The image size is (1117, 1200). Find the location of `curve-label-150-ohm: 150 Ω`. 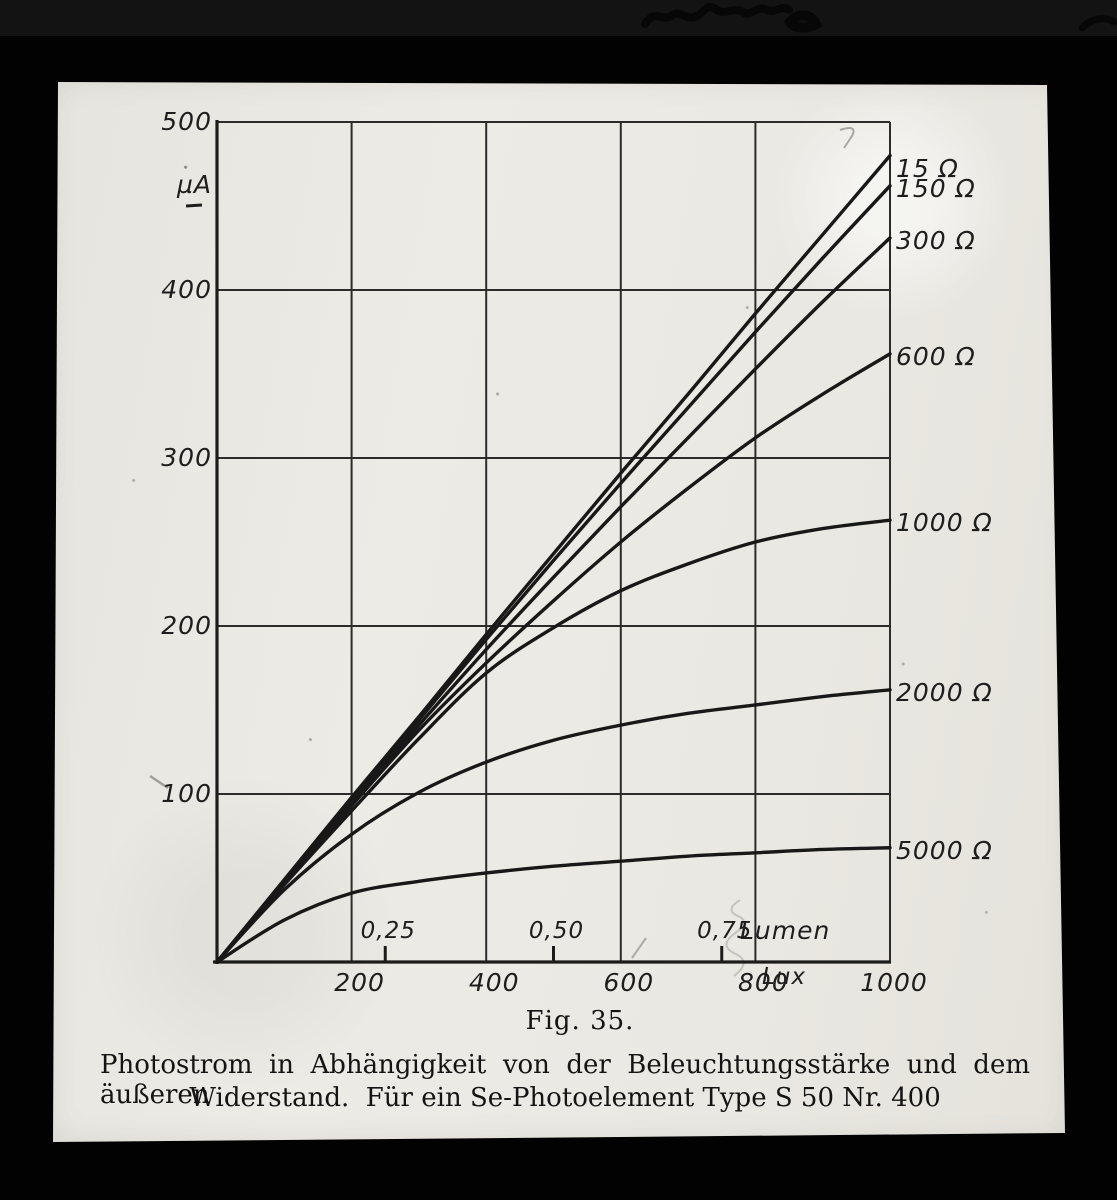

curve-label-150-ohm: 150 Ω is located at coordinates (936, 188).